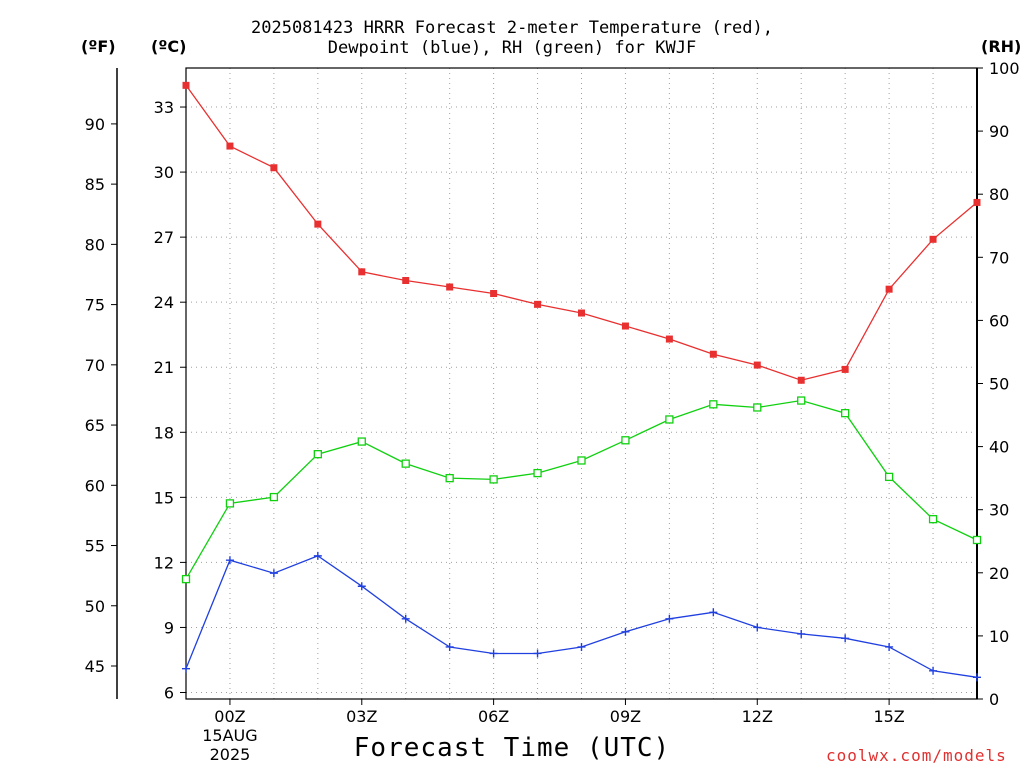 The image size is (1024, 768). I want to click on rh-tick-label: 50, so click(999, 384).